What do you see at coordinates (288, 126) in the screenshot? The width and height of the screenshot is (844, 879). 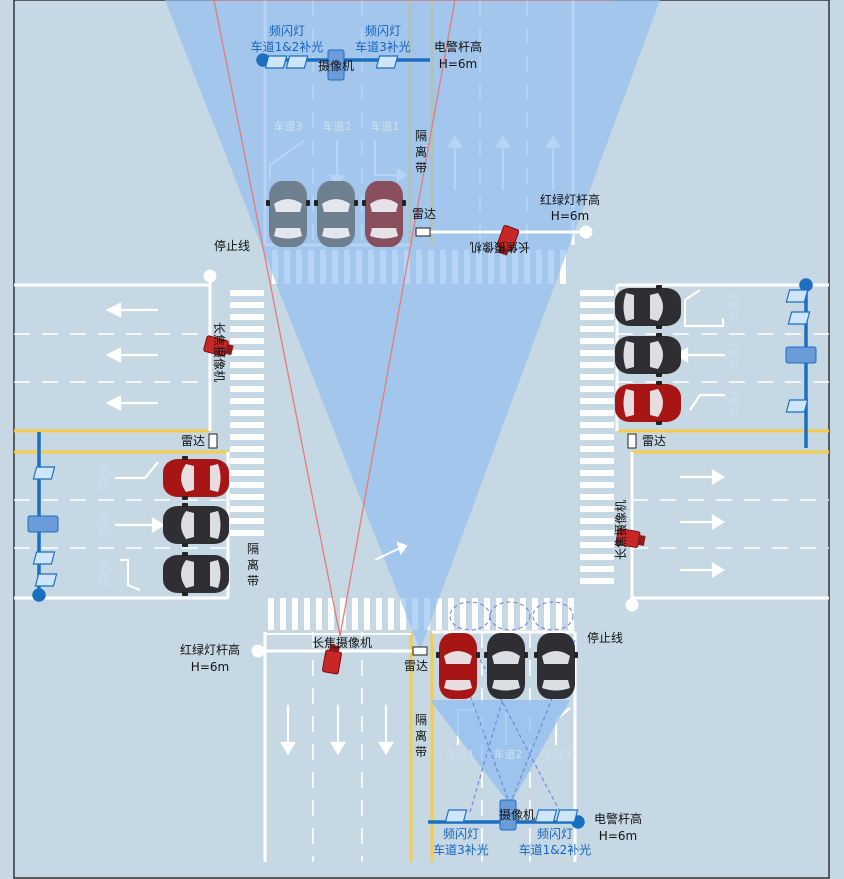 I see `north-lane-label: 车道3` at bounding box center [288, 126].